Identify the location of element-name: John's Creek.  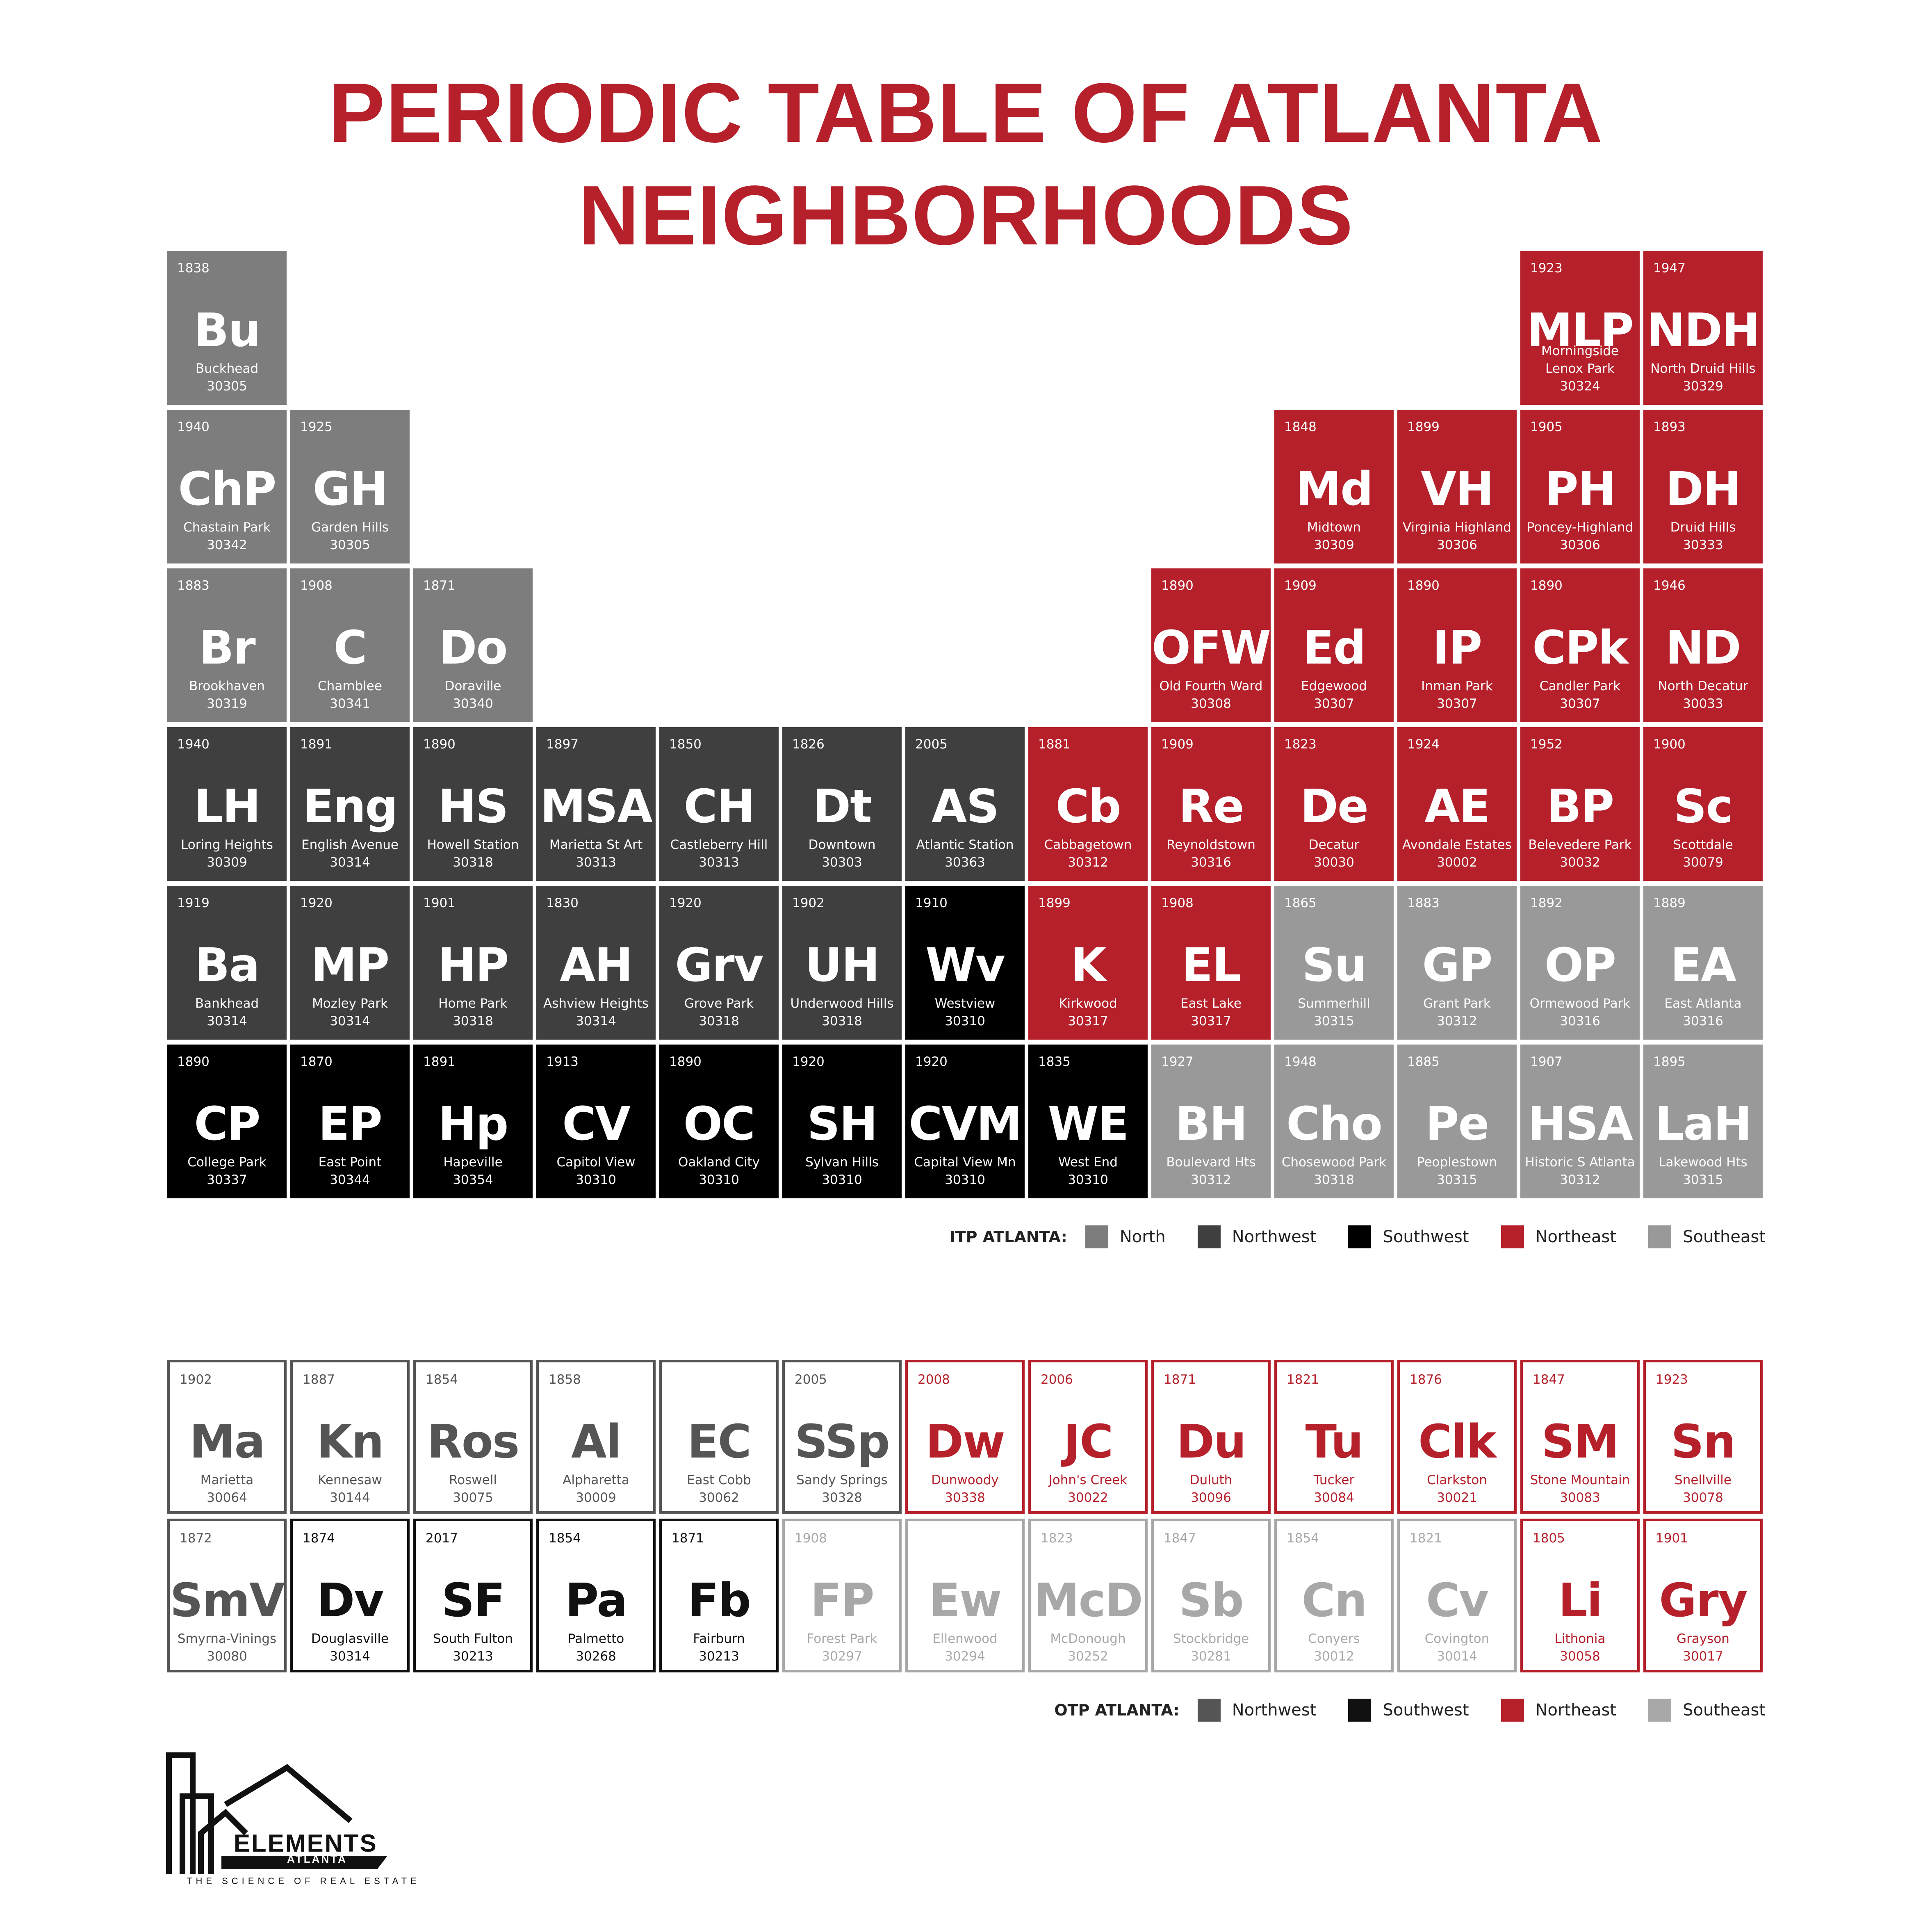
(1088, 1480).